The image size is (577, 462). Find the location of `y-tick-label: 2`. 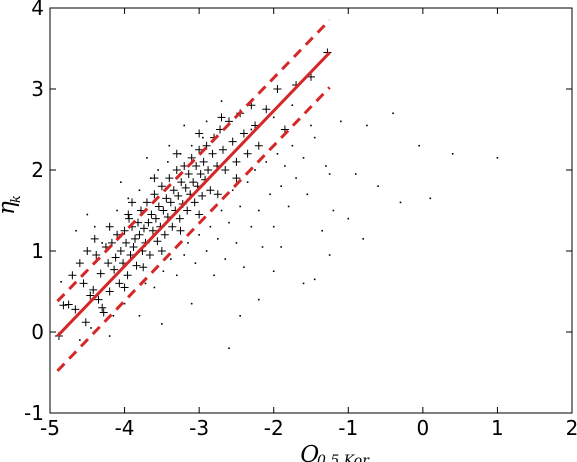

y-tick-label: 2 is located at coordinates (37, 170).